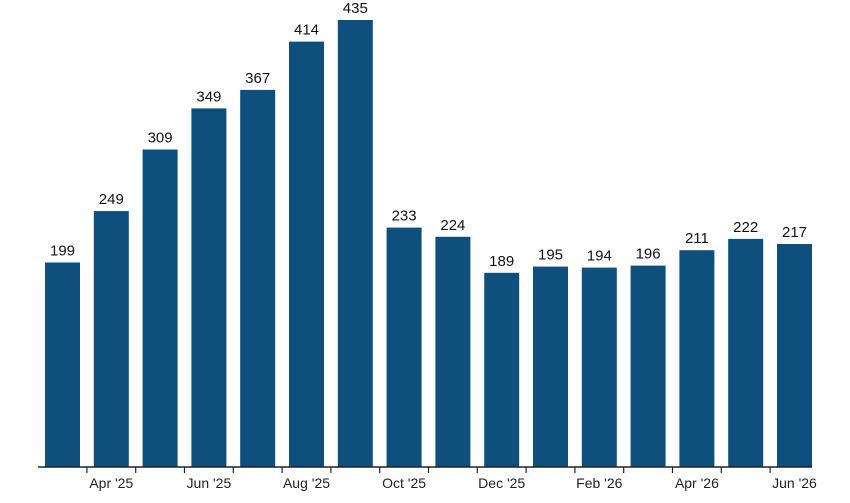 The height and width of the screenshot is (503, 850). Describe the element at coordinates (355, 8) in the screenshot. I see `value-label-sep-25: 435` at that location.